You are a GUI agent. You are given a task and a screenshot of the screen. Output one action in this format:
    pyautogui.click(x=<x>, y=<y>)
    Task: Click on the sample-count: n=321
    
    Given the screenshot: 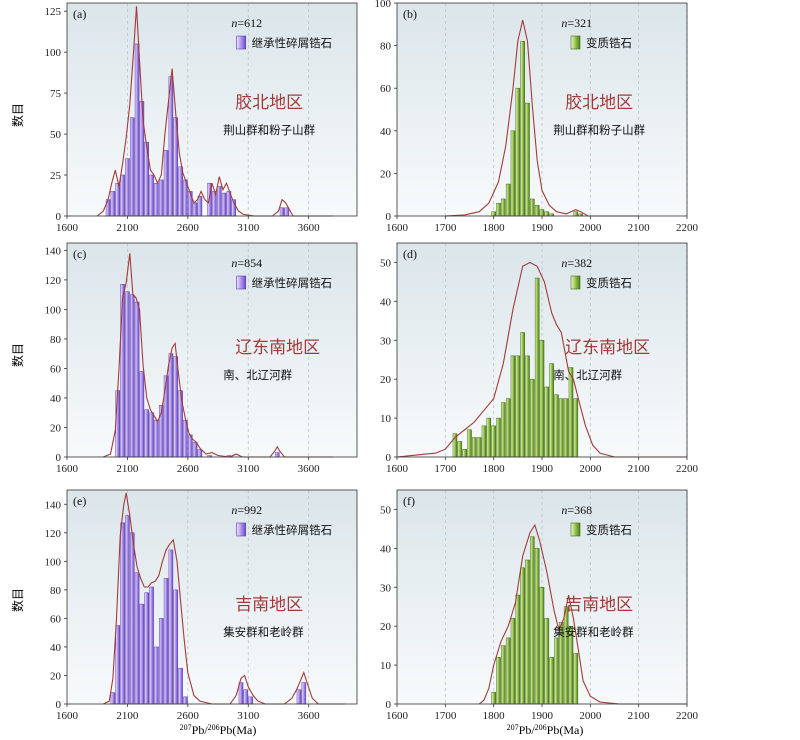 What is the action you would take?
    pyautogui.click(x=576, y=23)
    